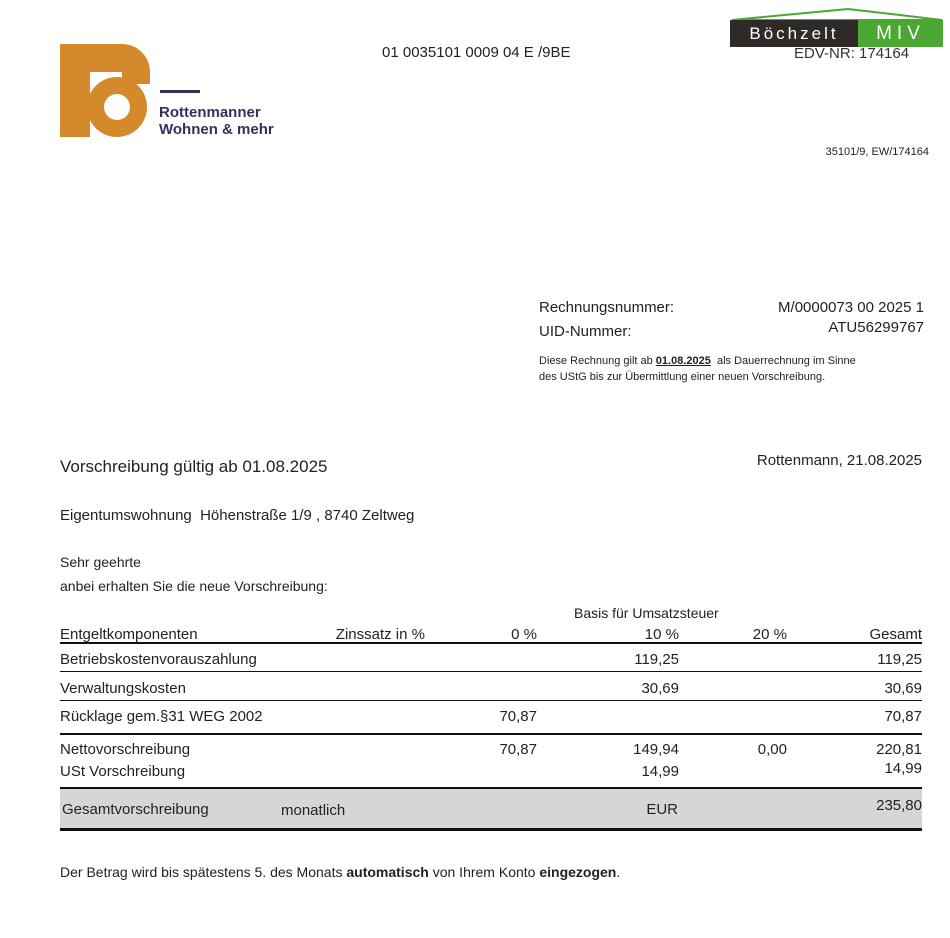 The width and height of the screenshot is (950, 938). I want to click on page-title: Vorschreibung gültig ab 01.08.2025, so click(194, 466).